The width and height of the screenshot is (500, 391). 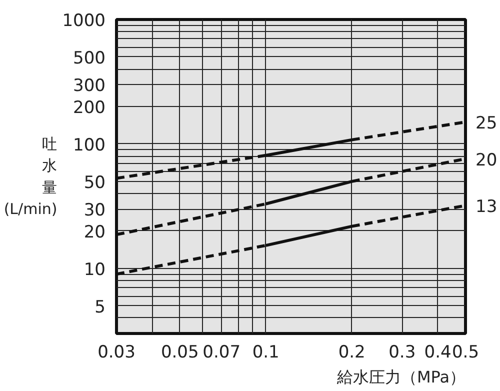 What do you see at coordinates (89, 108) in the screenshot?
I see `y-tick-label: 200` at bounding box center [89, 108].